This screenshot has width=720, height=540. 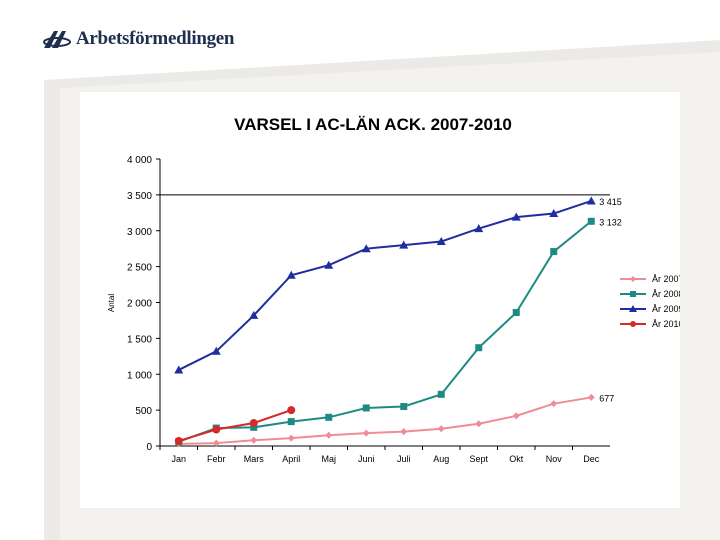 What do you see at coordinates (139, 196) in the screenshot?
I see `y-tick-label: 3 500` at bounding box center [139, 196].